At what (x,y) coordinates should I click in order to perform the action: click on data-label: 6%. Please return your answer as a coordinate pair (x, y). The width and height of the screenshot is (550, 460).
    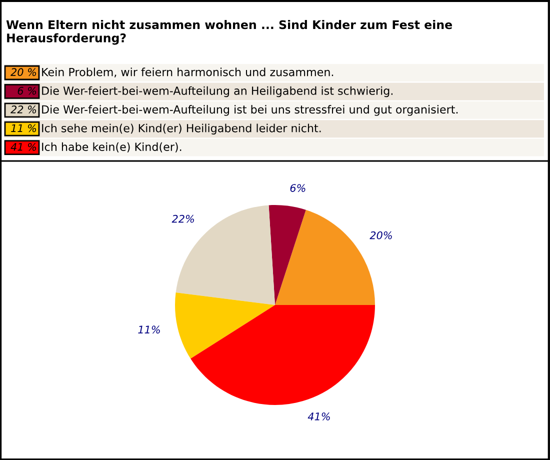
    Looking at the image, I should click on (298, 188).